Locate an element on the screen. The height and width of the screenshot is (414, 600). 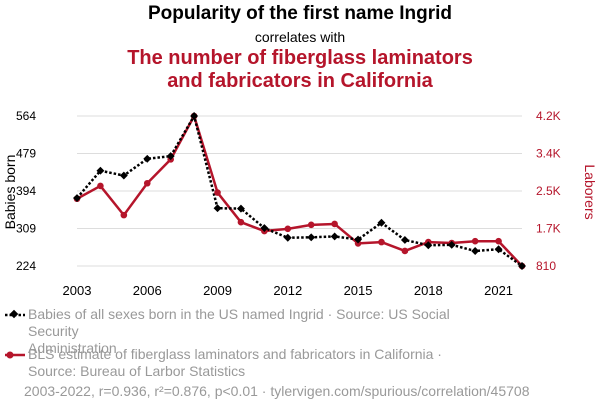
chart-title: Popularity of the first name Ingrid is located at coordinates (300, 13).